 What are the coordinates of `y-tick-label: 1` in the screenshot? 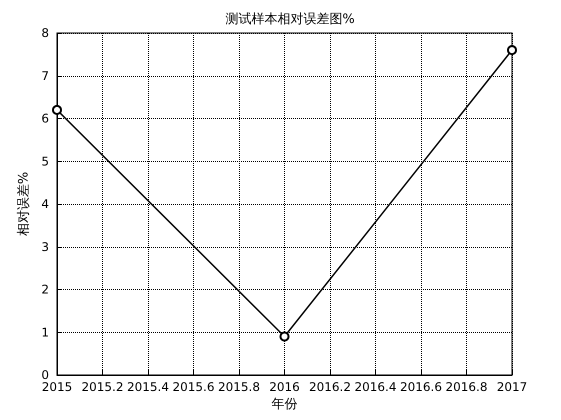 It's located at (45, 332).